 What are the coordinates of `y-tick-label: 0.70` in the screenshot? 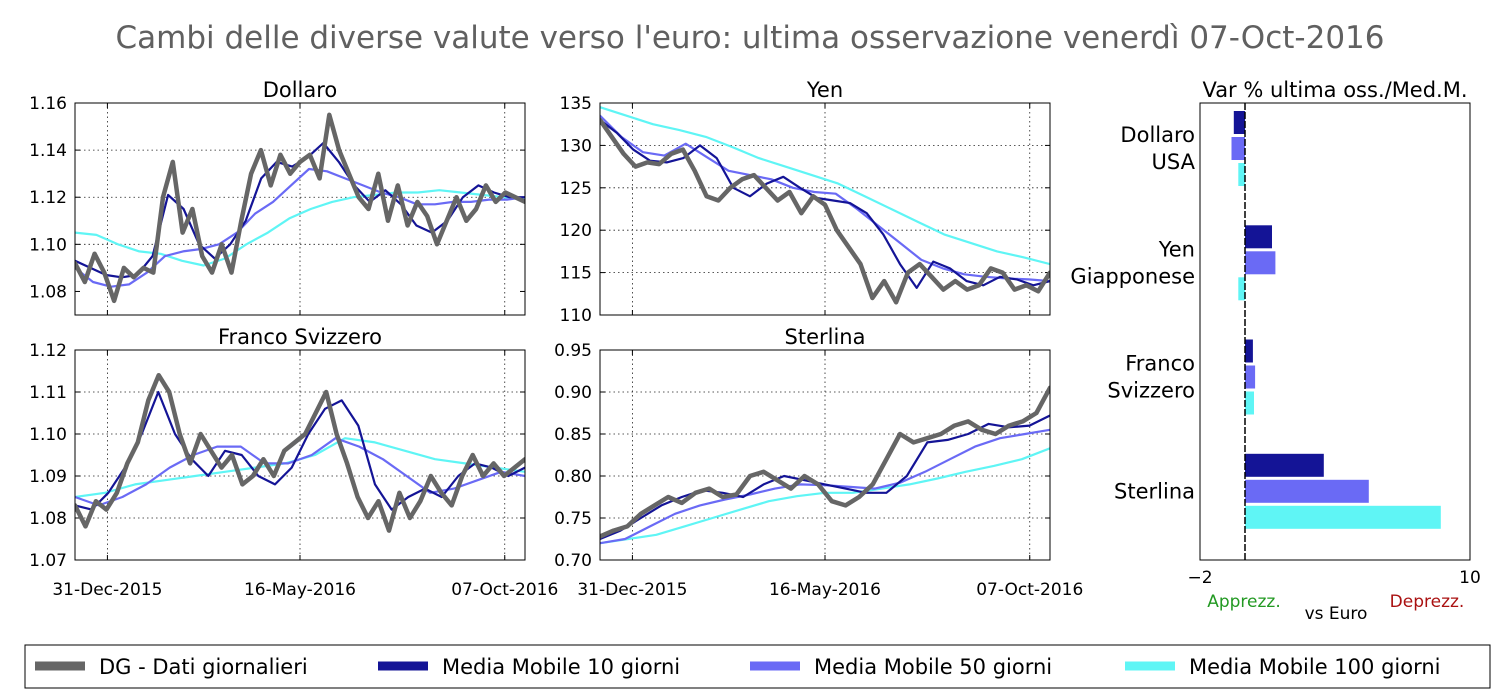 It's located at (573, 561).